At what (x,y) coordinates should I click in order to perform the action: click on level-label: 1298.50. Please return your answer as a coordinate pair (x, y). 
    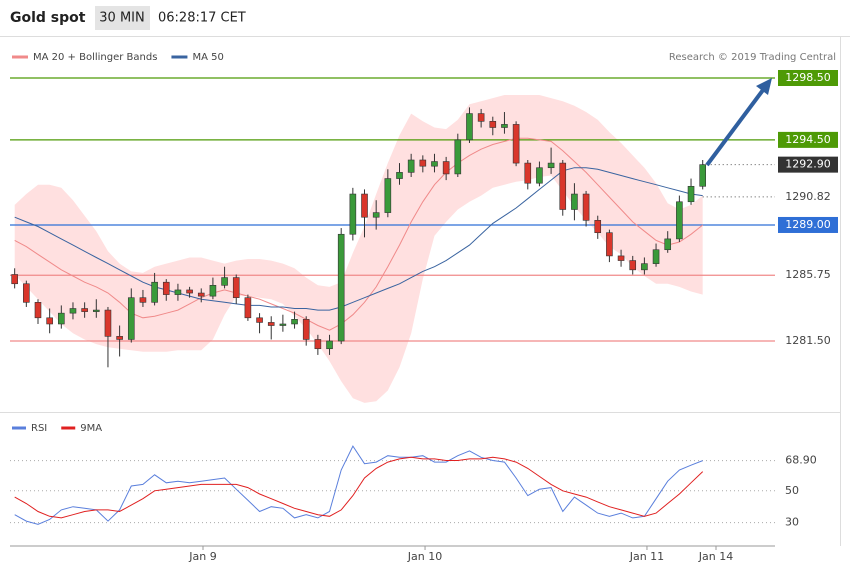
    Looking at the image, I should click on (808, 77).